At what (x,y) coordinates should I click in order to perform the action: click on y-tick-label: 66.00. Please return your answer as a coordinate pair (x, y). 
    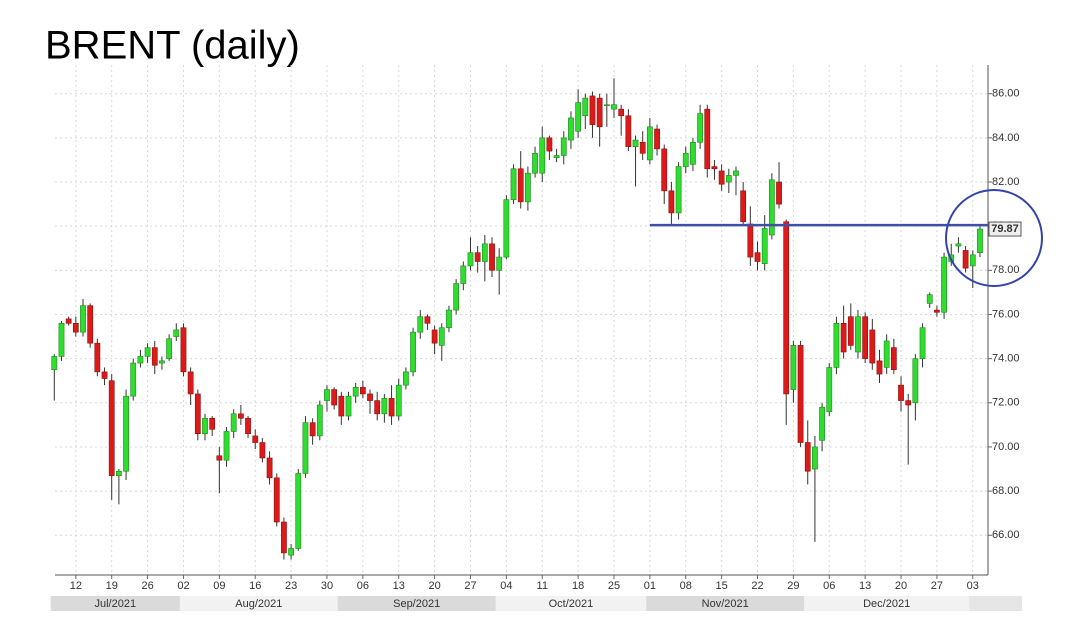
    Looking at the image, I should click on (1006, 535).